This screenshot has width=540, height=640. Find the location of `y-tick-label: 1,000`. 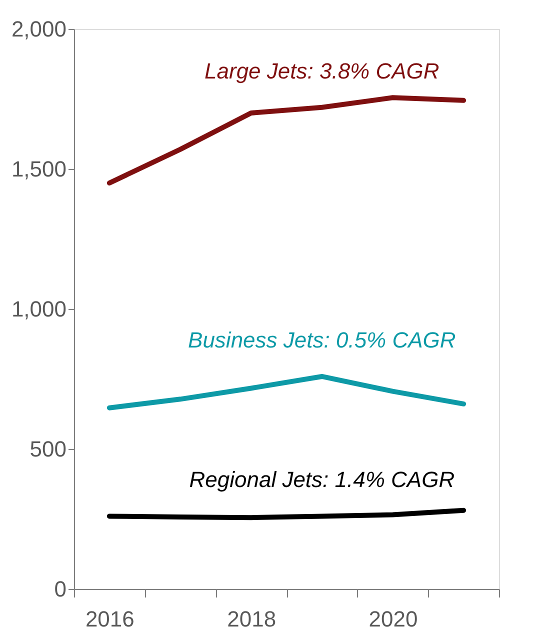

y-tick-label: 1,000 is located at coordinates (38, 309).